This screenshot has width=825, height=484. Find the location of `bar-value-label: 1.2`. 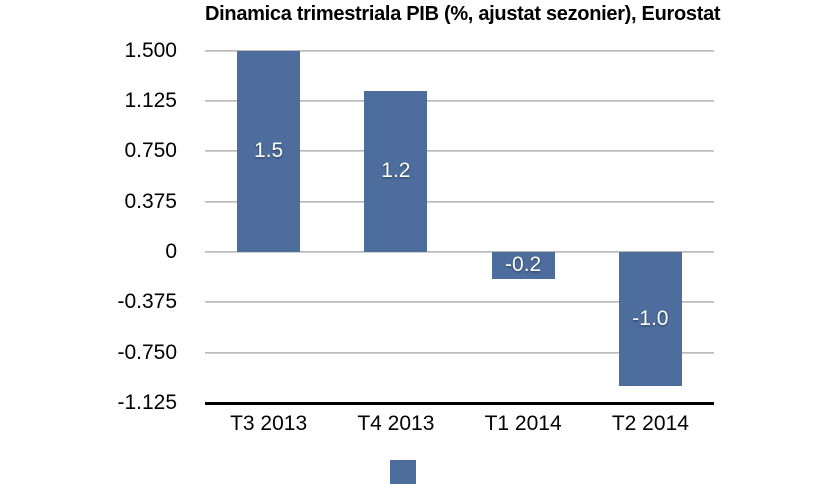

bar-value-label: 1.2 is located at coordinates (396, 171).